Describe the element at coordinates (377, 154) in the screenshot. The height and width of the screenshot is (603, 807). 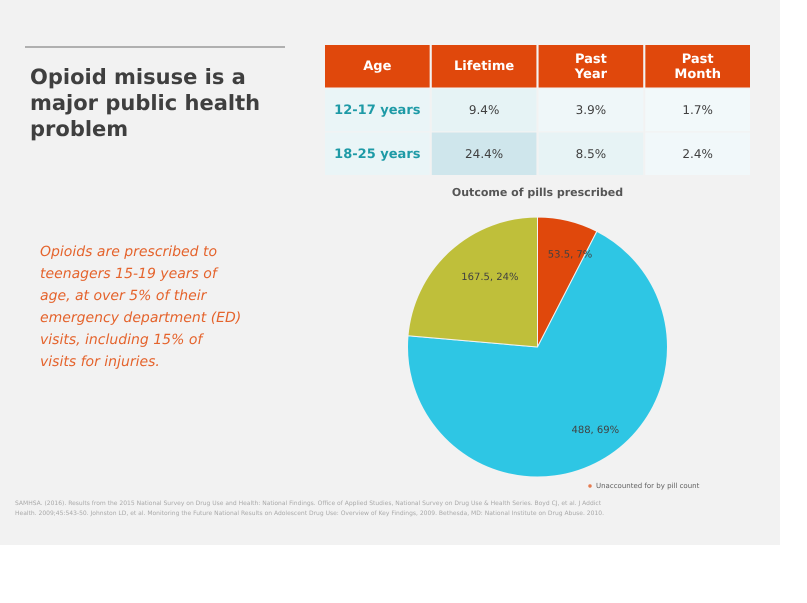
I see `y-tick-label: 18-25 years` at that location.